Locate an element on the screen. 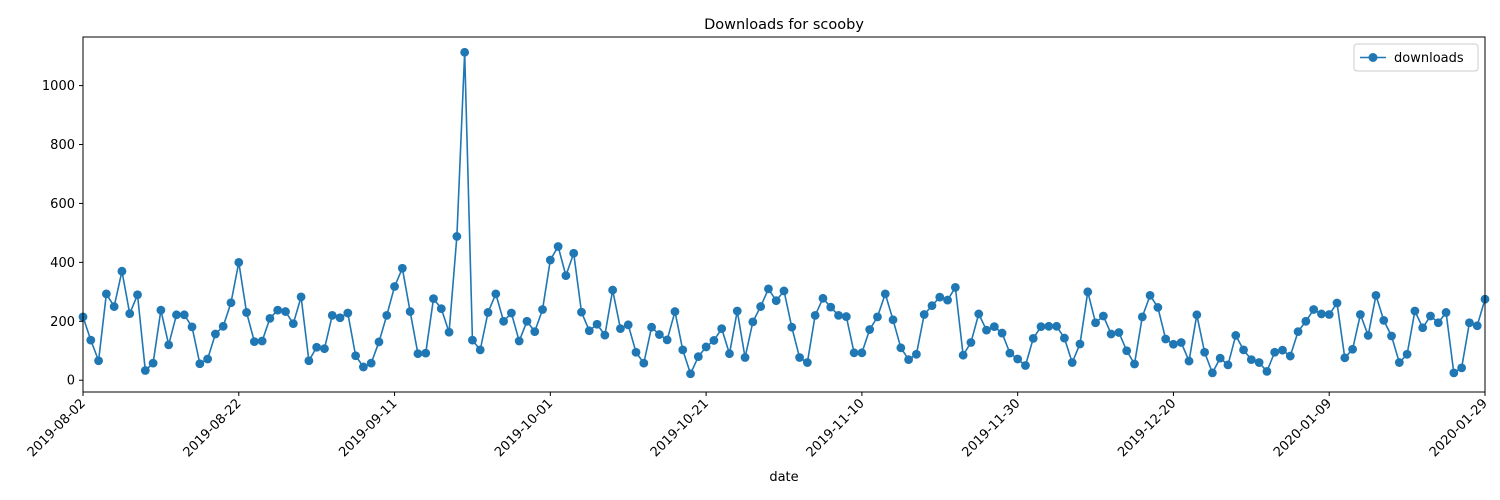  chart-title: Downloads for scooby is located at coordinates (784, 25).